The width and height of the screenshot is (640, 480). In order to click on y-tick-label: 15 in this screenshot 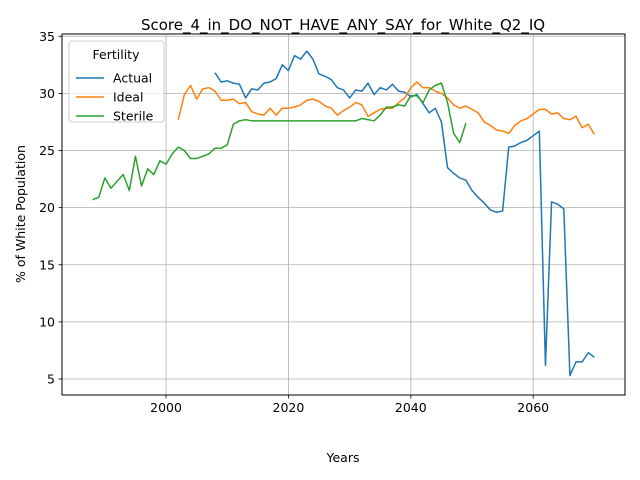, I will do `click(47, 264)`.